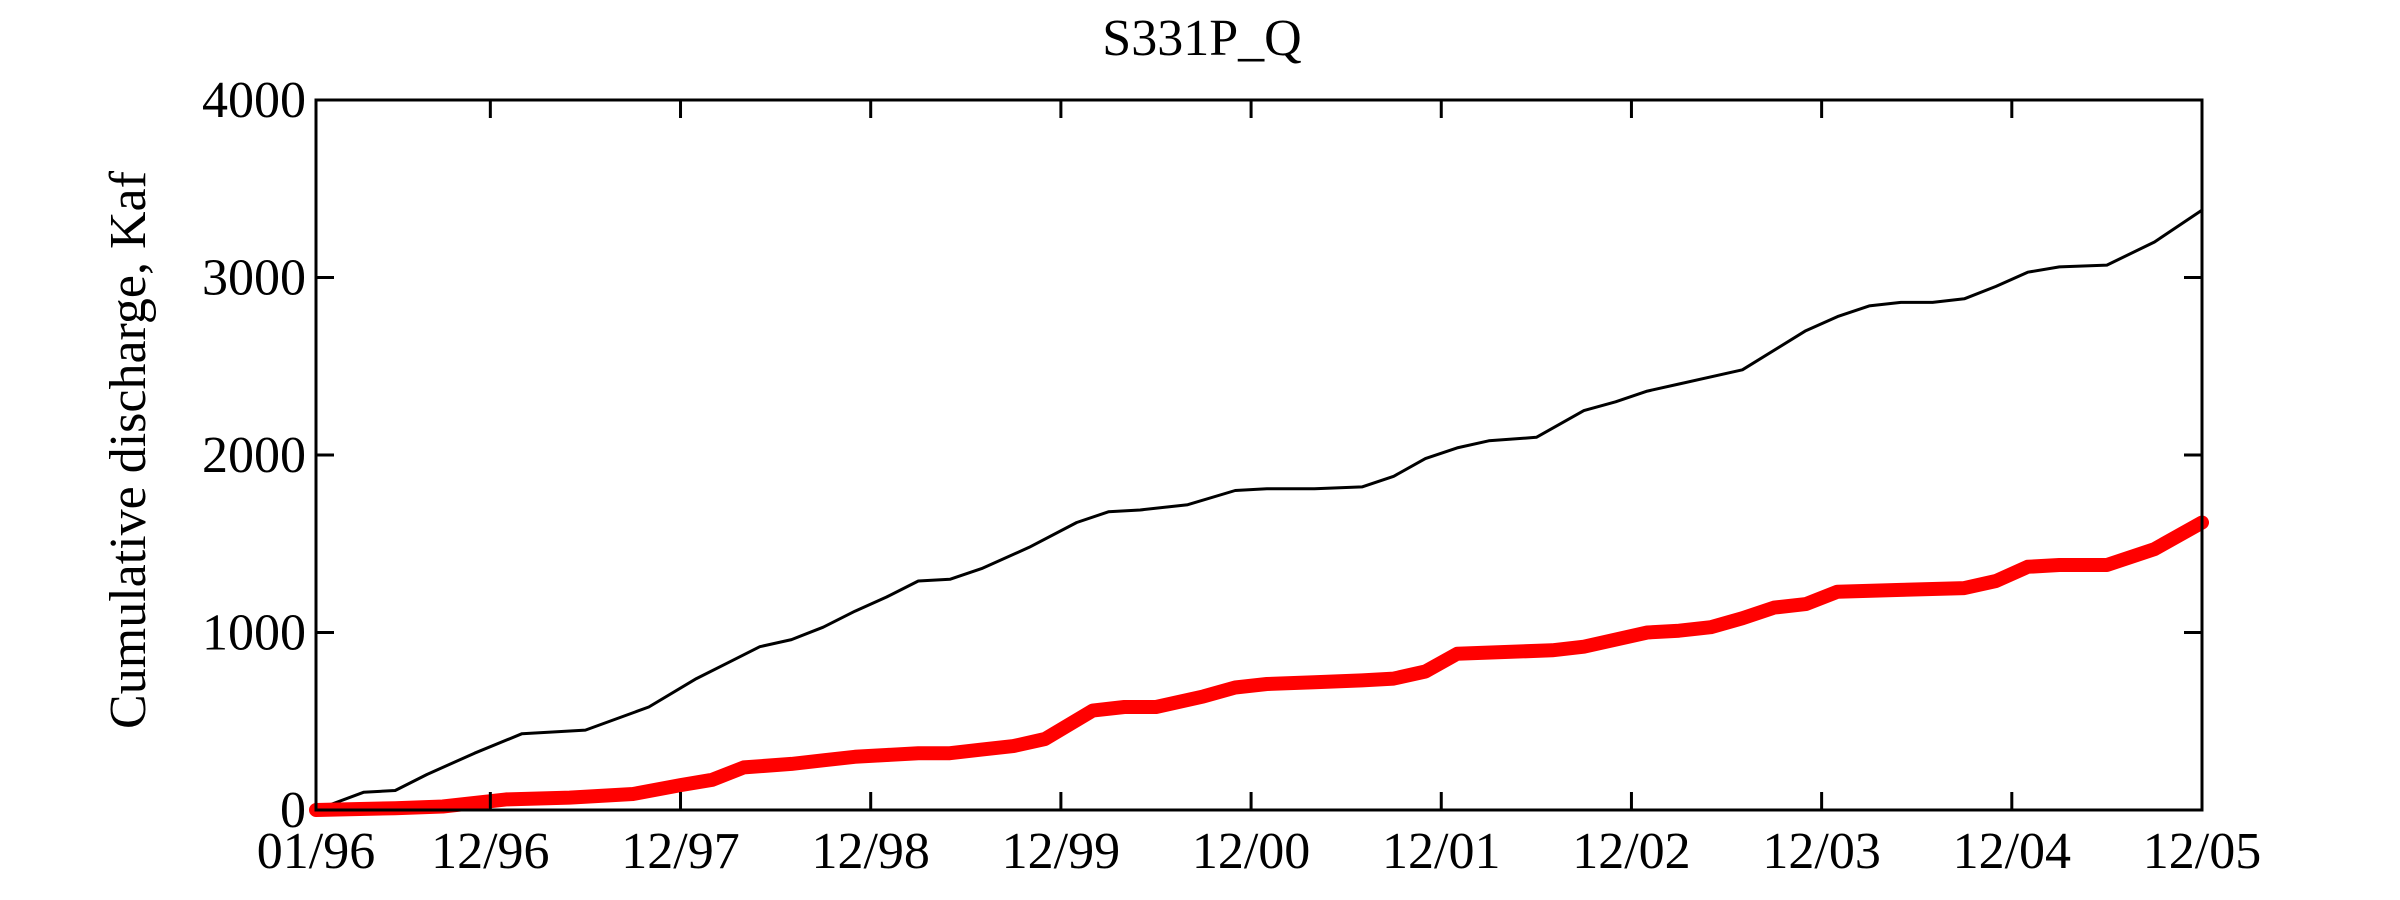  I want to click on x-tick-label: 12/96, so click(490, 851).